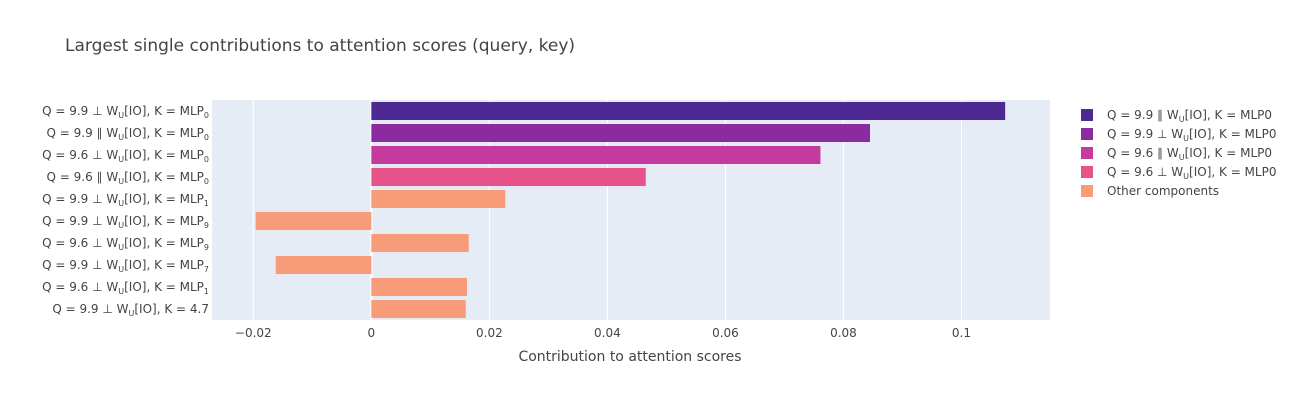  I want to click on y-tick-label: Q = 9.9 ⊥ WU[IO], K = MLP1, so click(125, 200).